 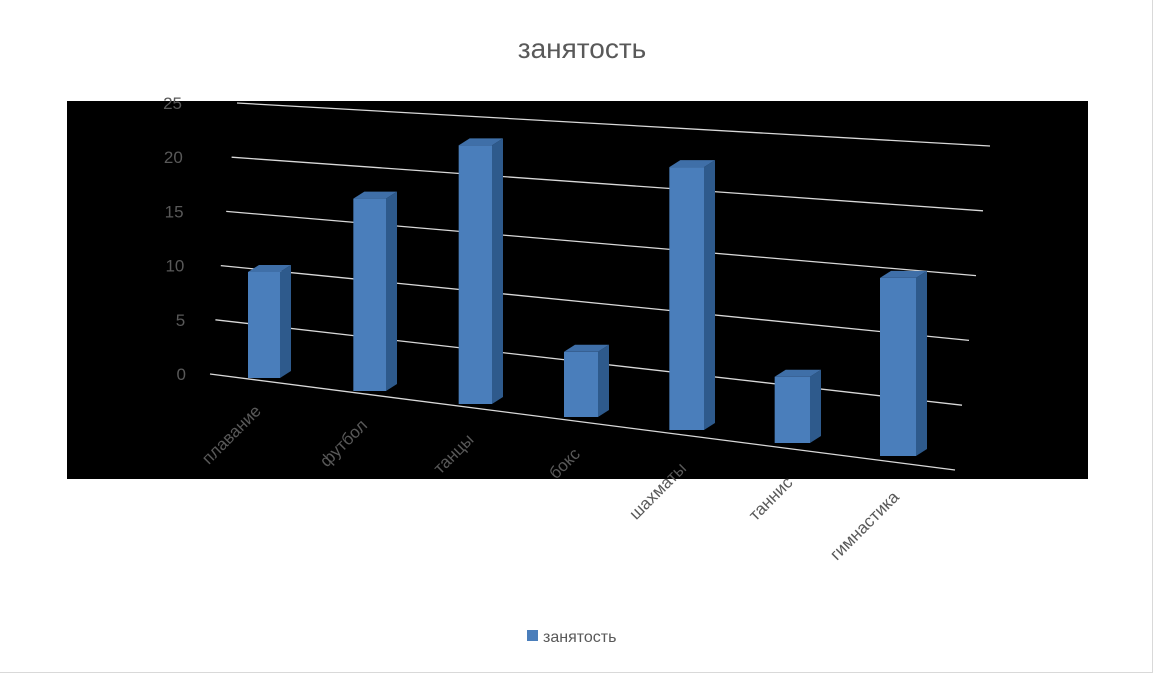 I want to click on chart-title: занятость, so click(x=582, y=48).